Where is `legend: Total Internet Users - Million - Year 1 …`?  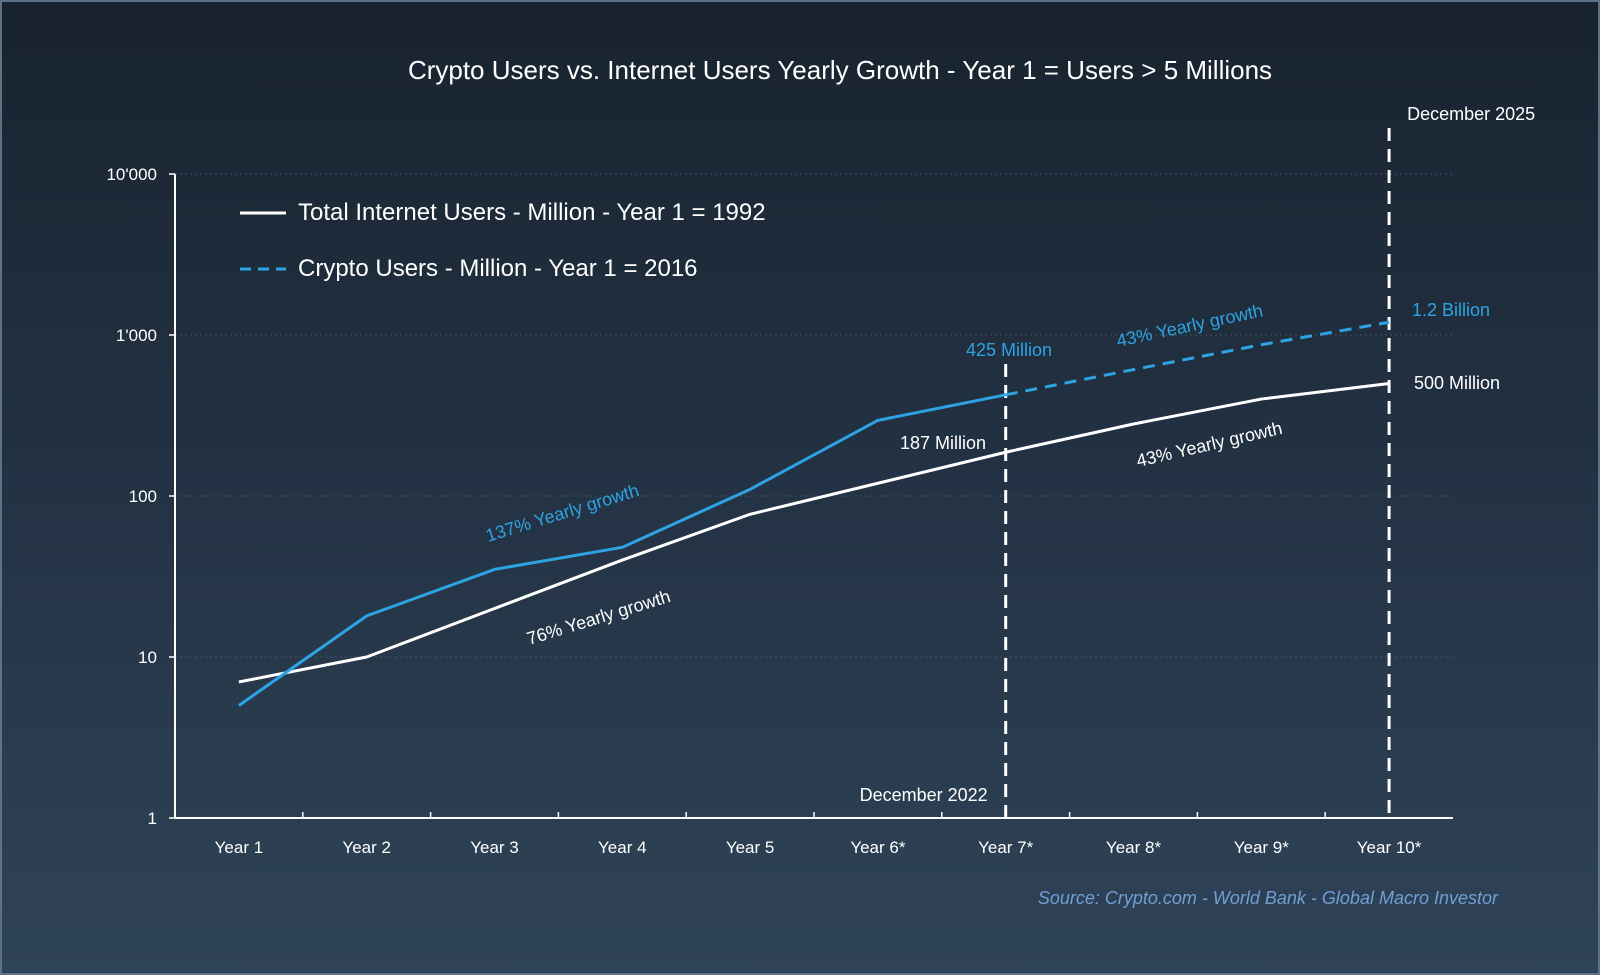
legend: Total Internet Users - Million - Year 1 … is located at coordinates (503, 240).